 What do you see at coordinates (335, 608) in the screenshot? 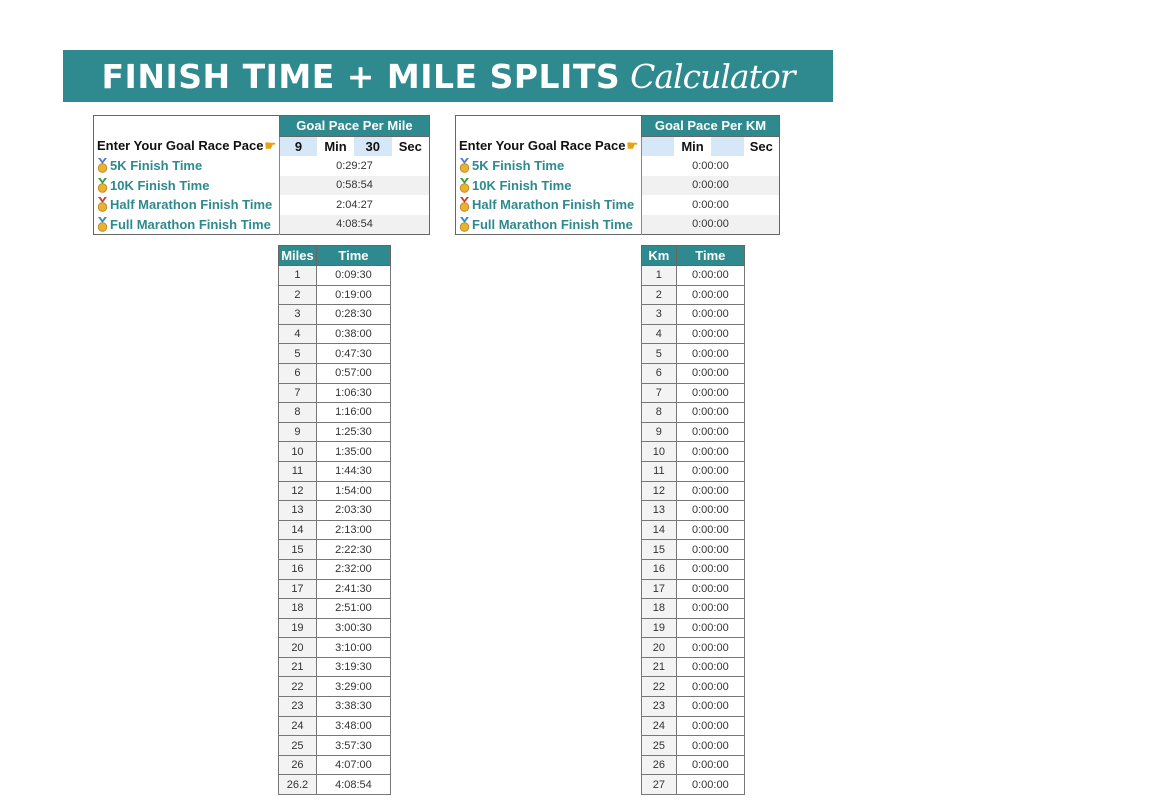
I see `mile-split-row: 18 2:51:00` at bounding box center [335, 608].